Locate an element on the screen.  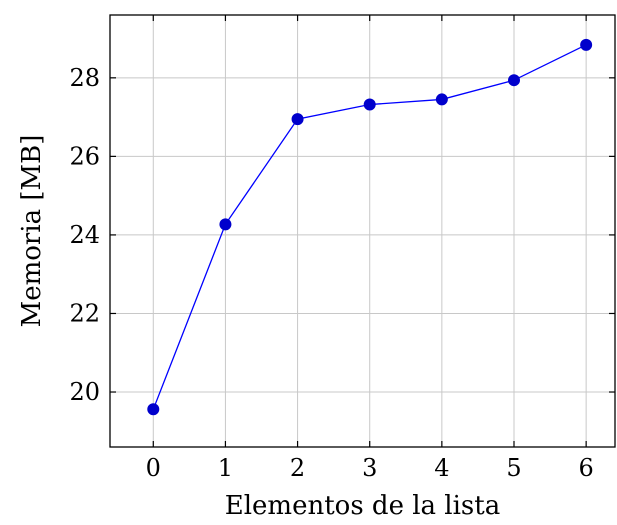
x-tick-label: 2 is located at coordinates (297, 468).